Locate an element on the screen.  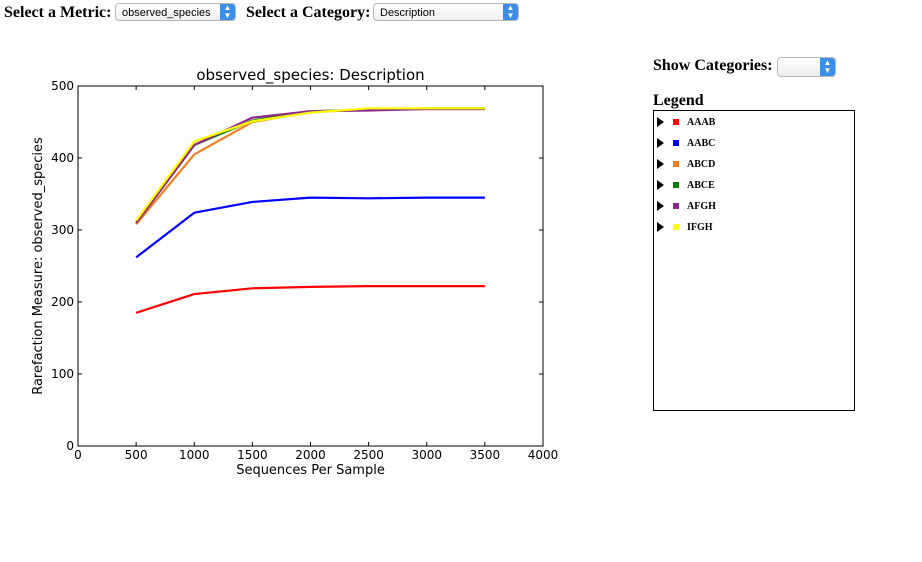
legend-item-label: AAAB is located at coordinates (701, 122).